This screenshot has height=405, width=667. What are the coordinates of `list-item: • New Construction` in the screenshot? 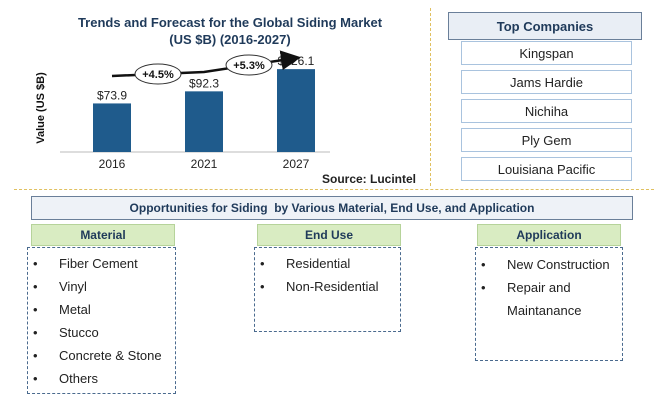 It's located at (549, 268).